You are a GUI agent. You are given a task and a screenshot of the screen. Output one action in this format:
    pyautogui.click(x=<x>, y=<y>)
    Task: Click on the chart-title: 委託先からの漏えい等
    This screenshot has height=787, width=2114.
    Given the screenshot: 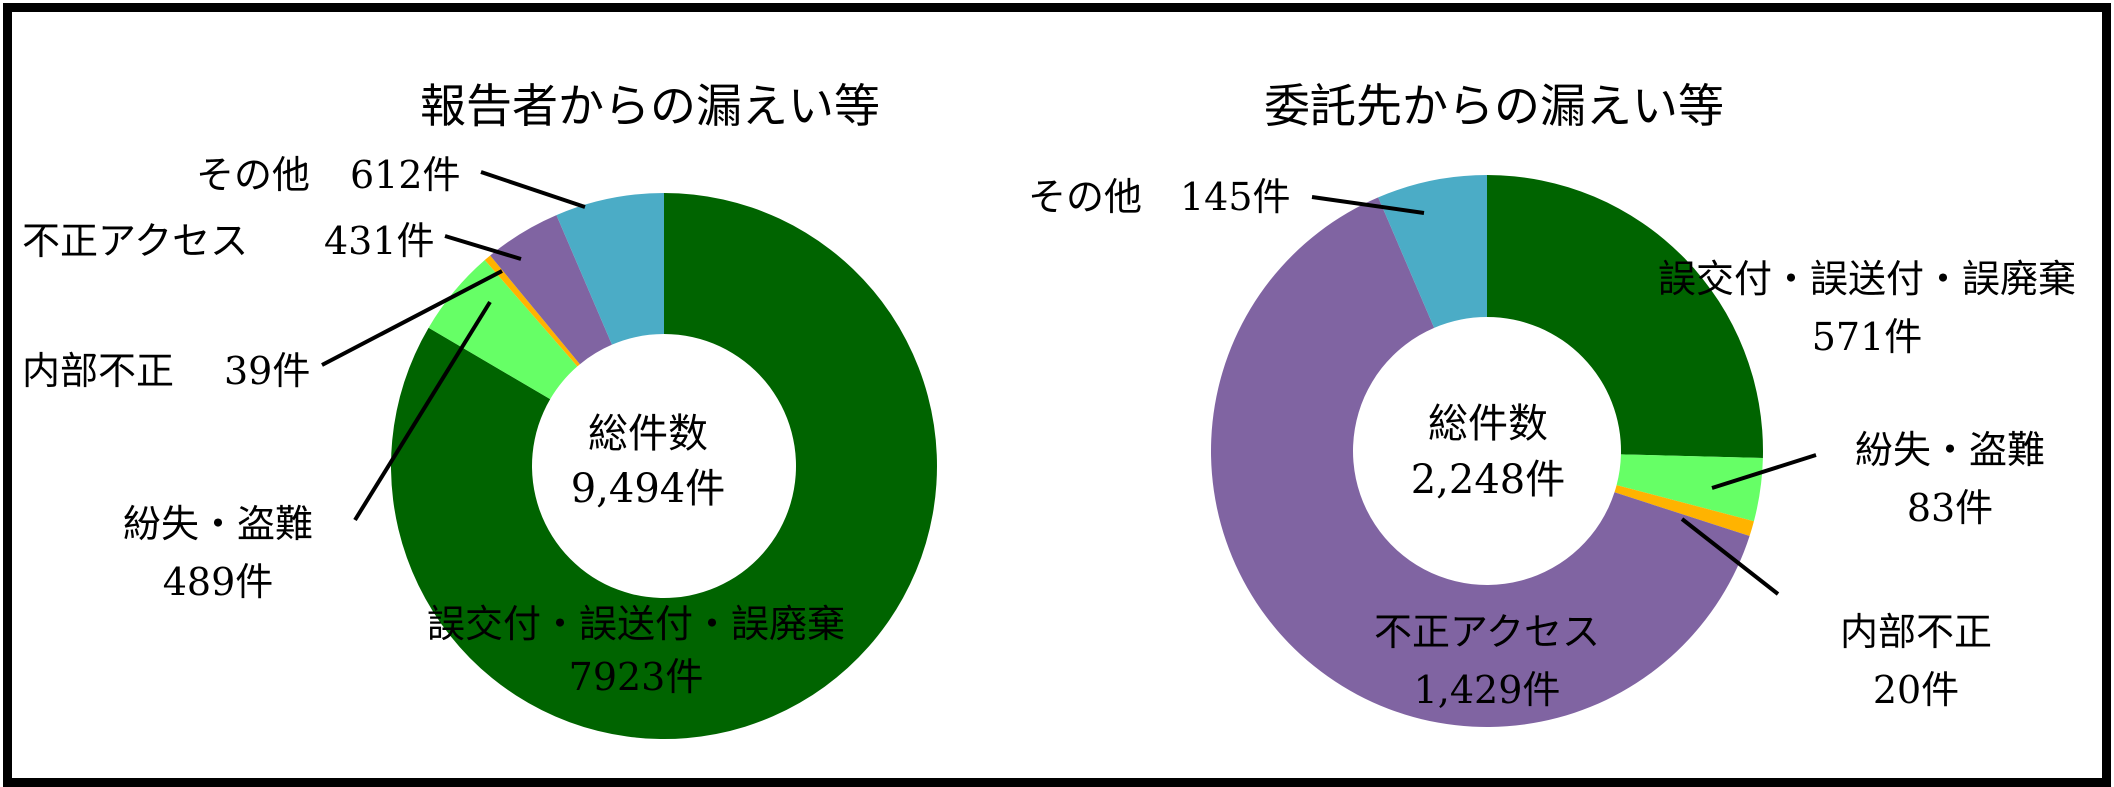 What is the action you would take?
    pyautogui.click(x=1494, y=106)
    